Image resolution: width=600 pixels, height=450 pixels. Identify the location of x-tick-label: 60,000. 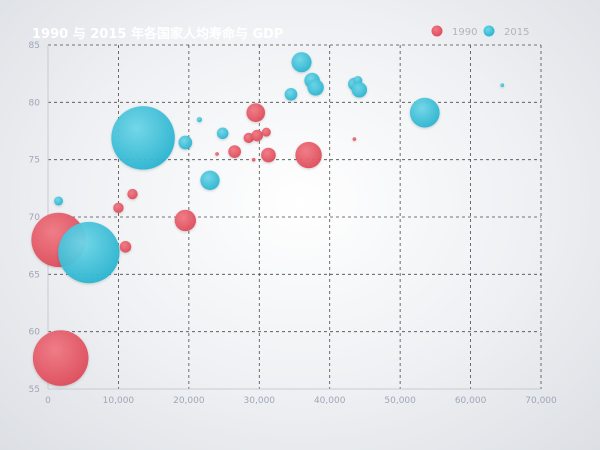
(471, 401).